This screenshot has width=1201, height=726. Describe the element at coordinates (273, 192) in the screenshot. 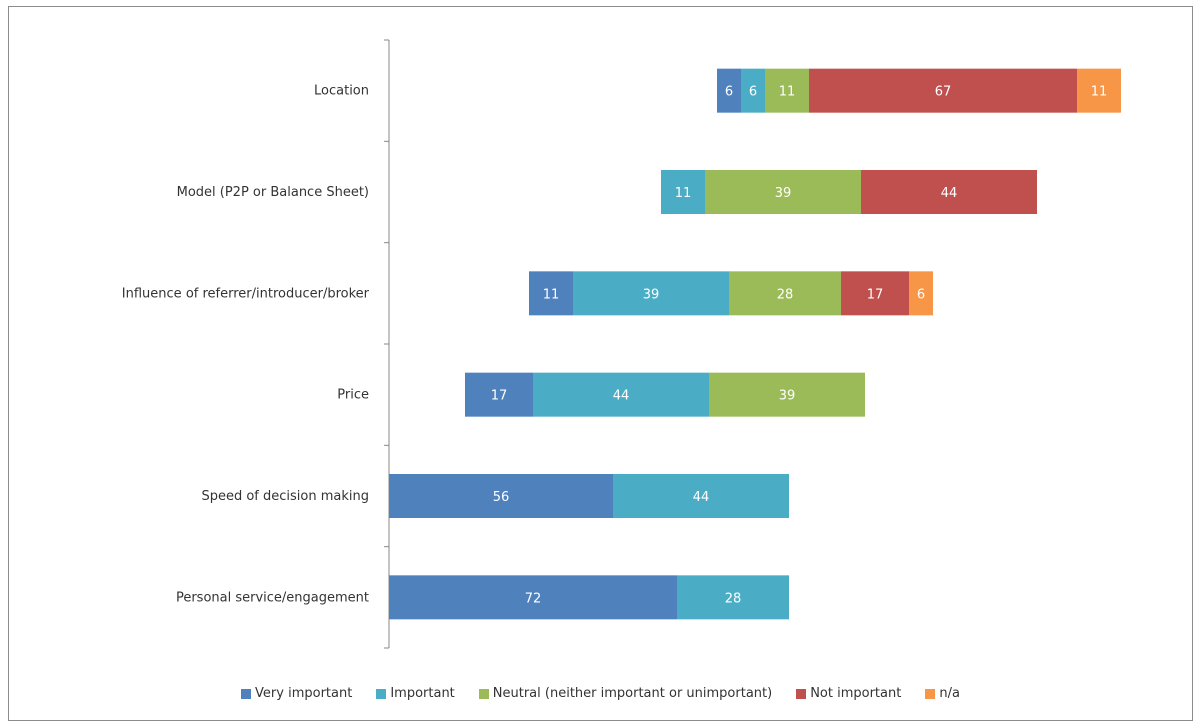

I see `category-label: Model (P2P or Balance Sheet)` at that location.